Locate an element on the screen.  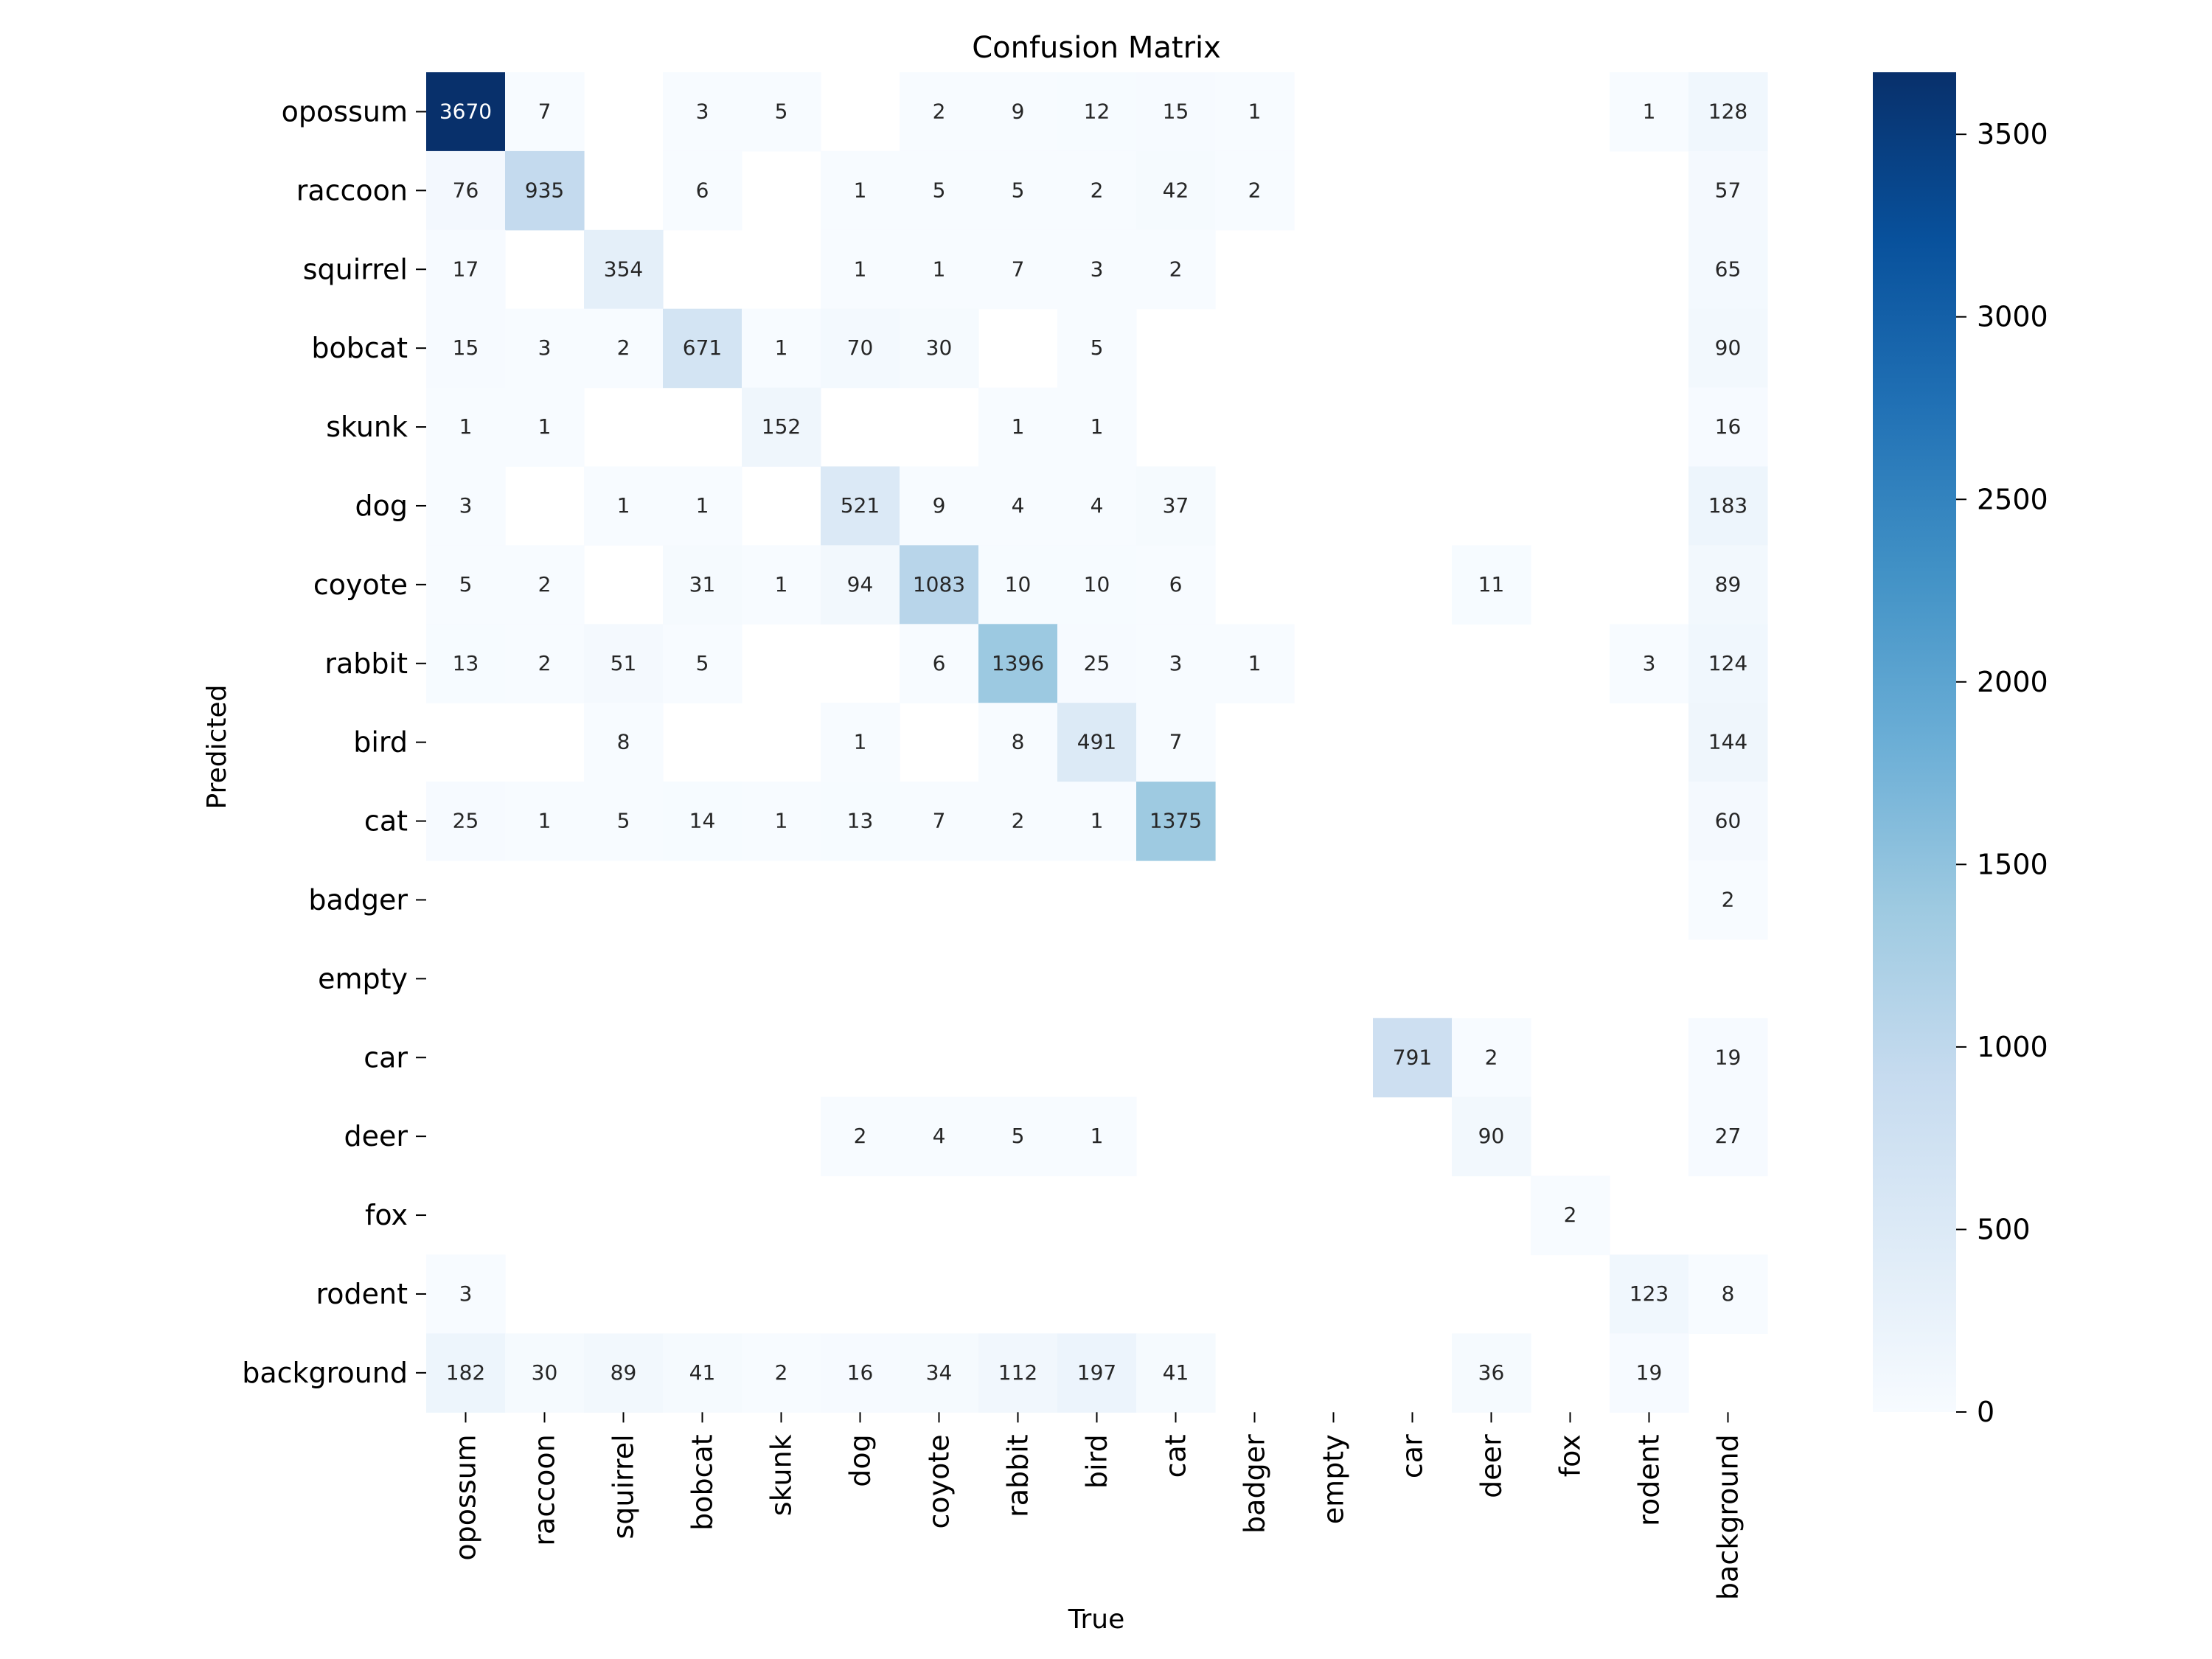
cell-value-label: 10 is located at coordinates (1018, 584).